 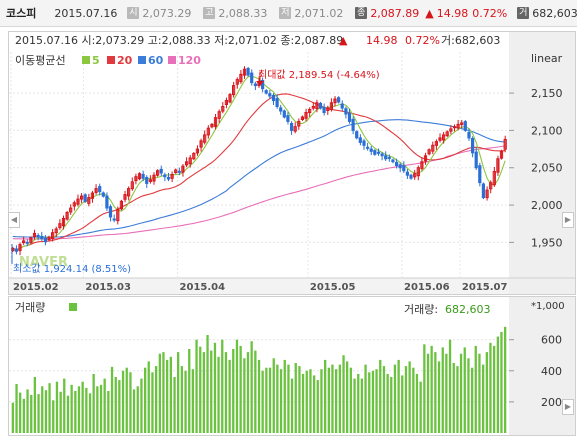 I want to click on scroll-left-button: ◀, so click(x=14, y=220).